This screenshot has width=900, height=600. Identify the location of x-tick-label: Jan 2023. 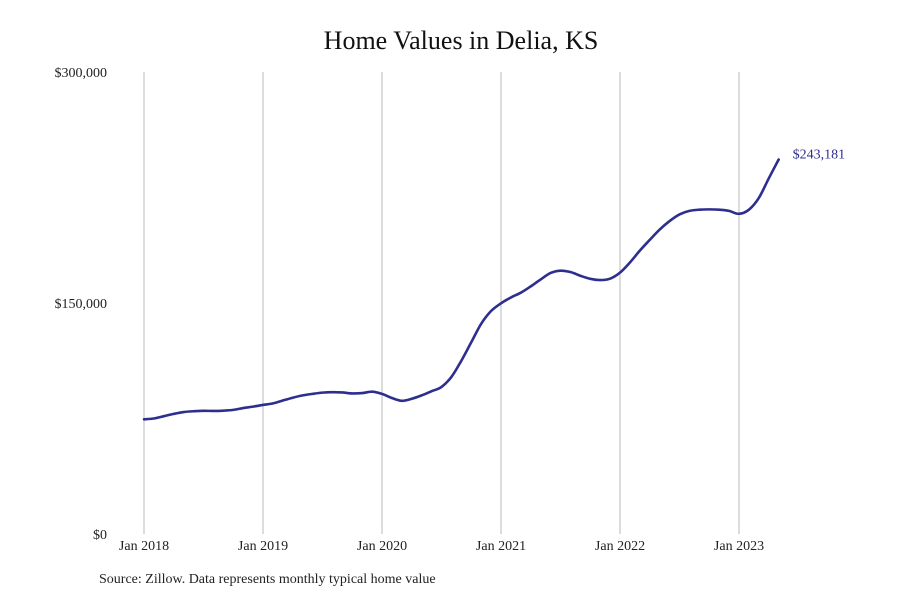
(739, 546).